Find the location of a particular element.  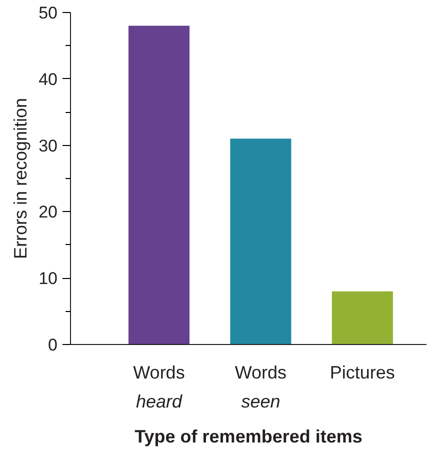

x-tick-label: Pictures is located at coordinates (362, 372).